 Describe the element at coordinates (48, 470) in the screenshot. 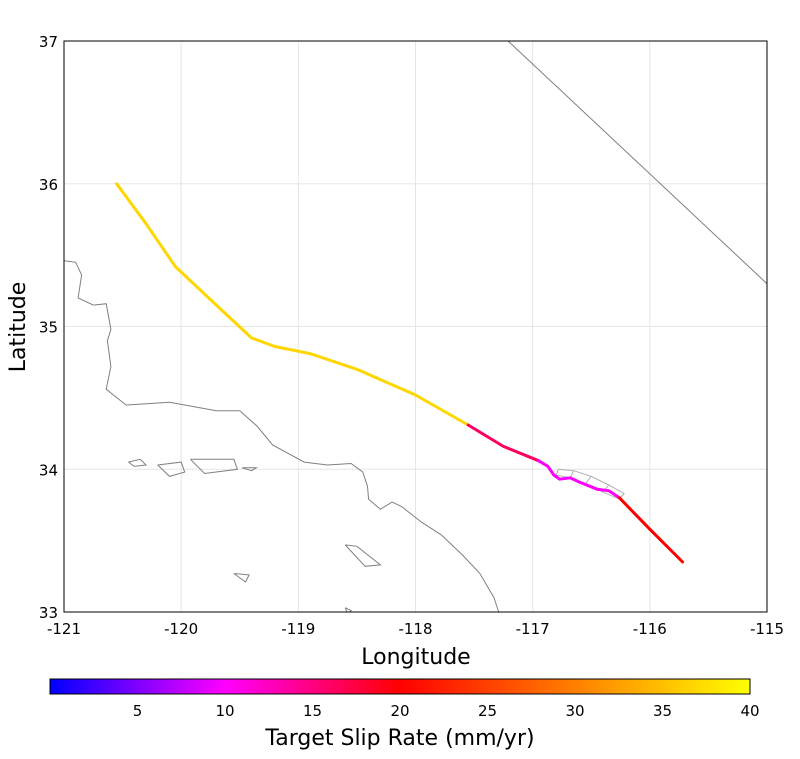

I see `y-tick-label: 34` at that location.